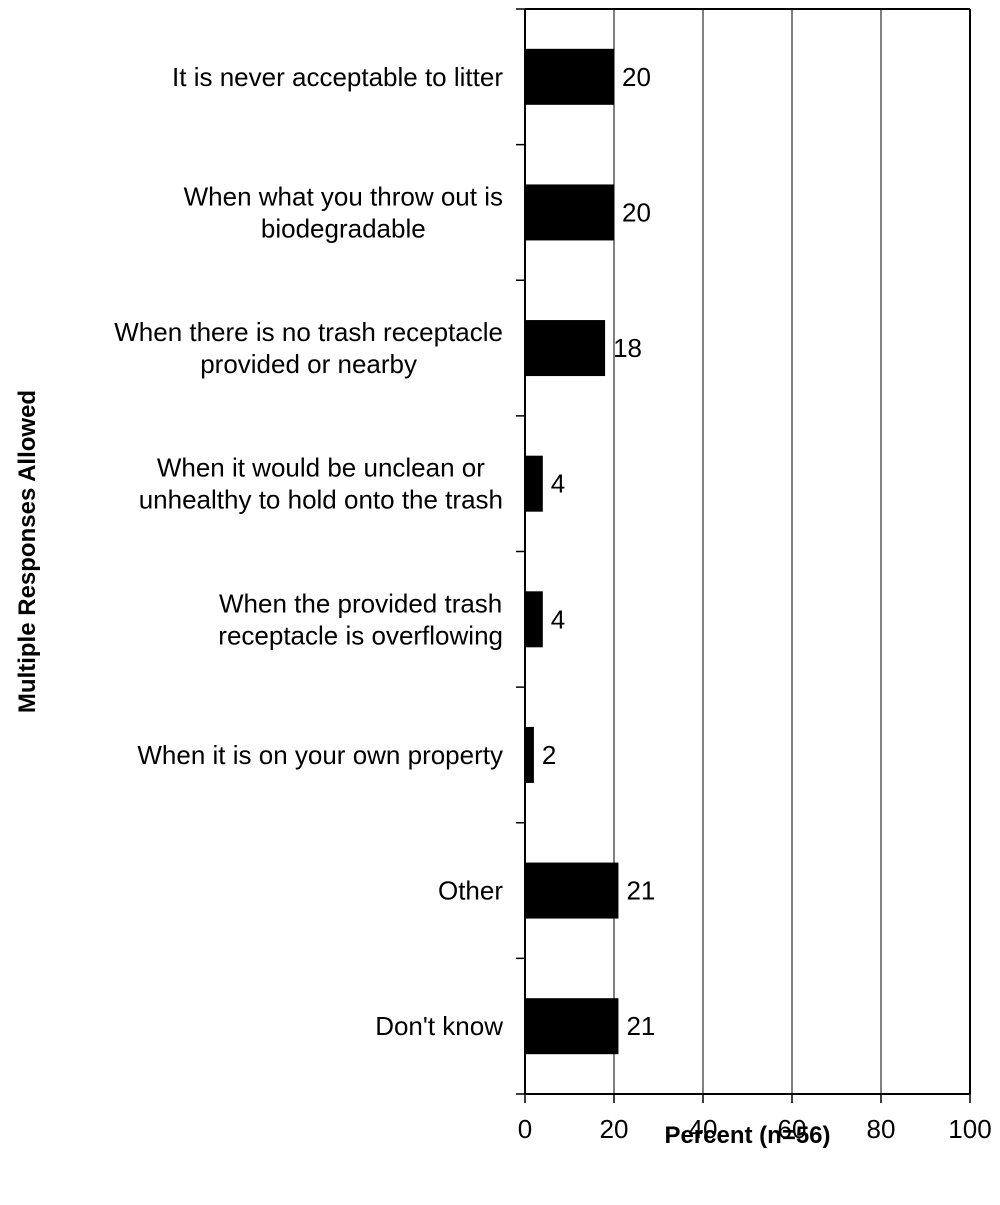  What do you see at coordinates (572, 551) in the screenshot?
I see `bars` at bounding box center [572, 551].